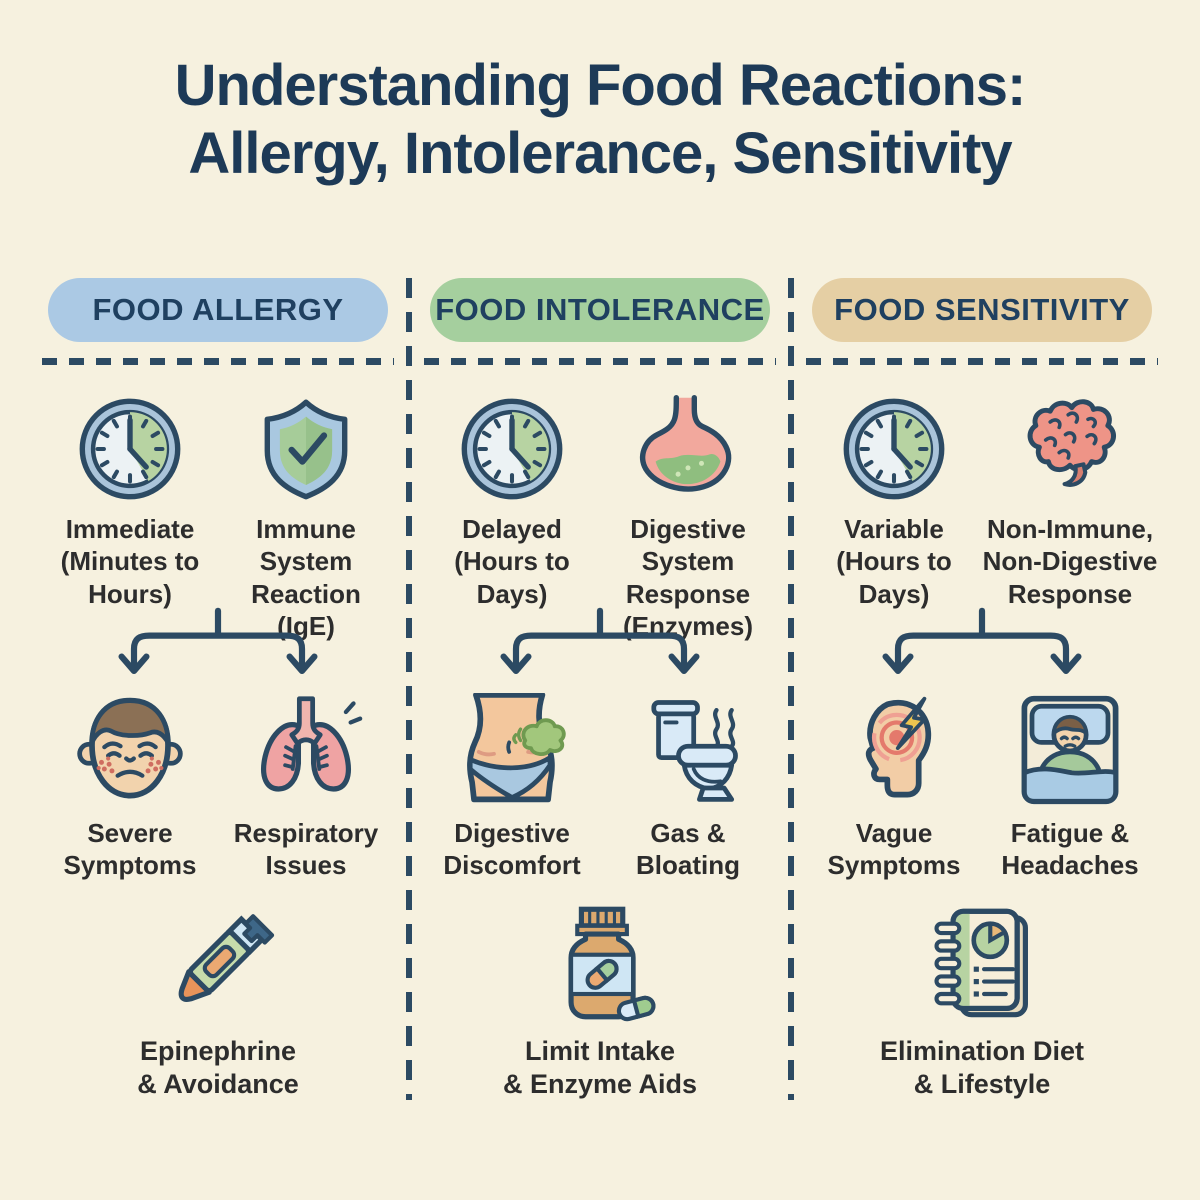 The image size is (1200, 1200). What do you see at coordinates (600, 153) in the screenshot?
I see `page-title-line2: Allergy, Intolerance, Sensitivity` at bounding box center [600, 153].